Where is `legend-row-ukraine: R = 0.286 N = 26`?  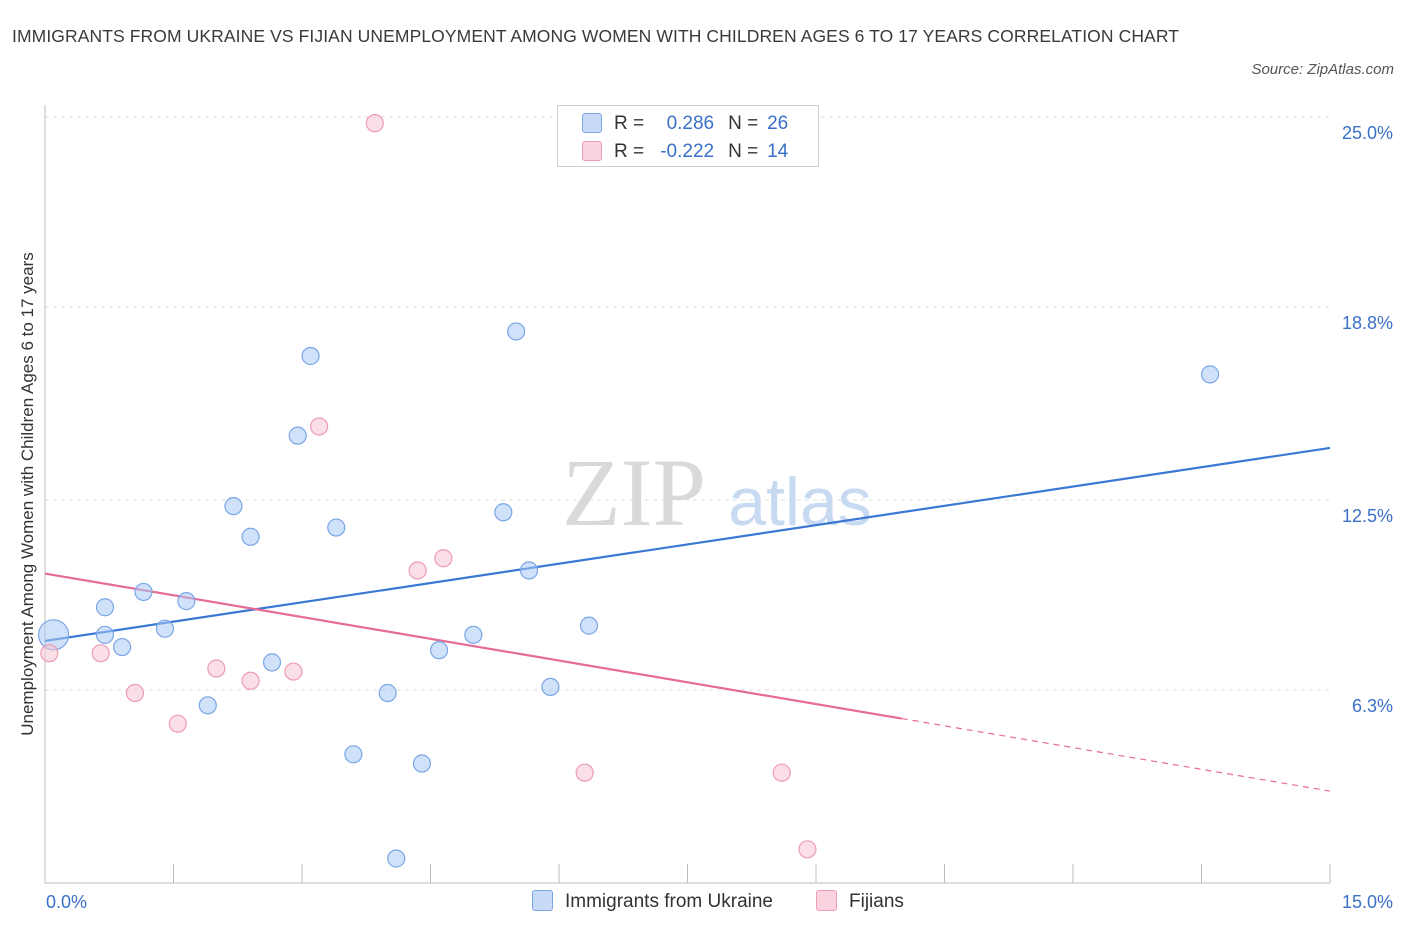 legend-row-ukraine: R = 0.286 N = 26 is located at coordinates (685, 124).